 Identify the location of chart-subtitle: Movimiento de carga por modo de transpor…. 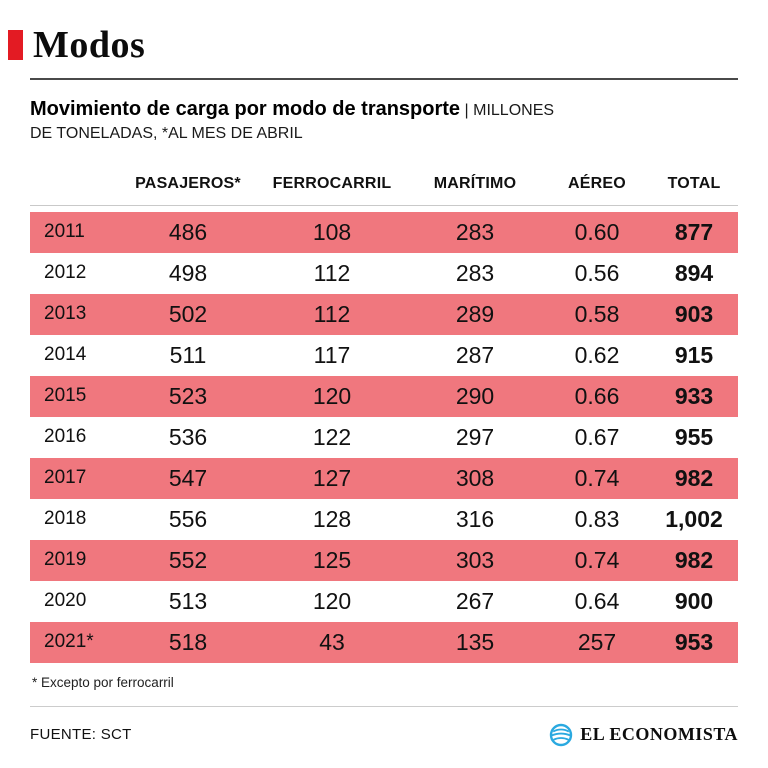
(384, 120).